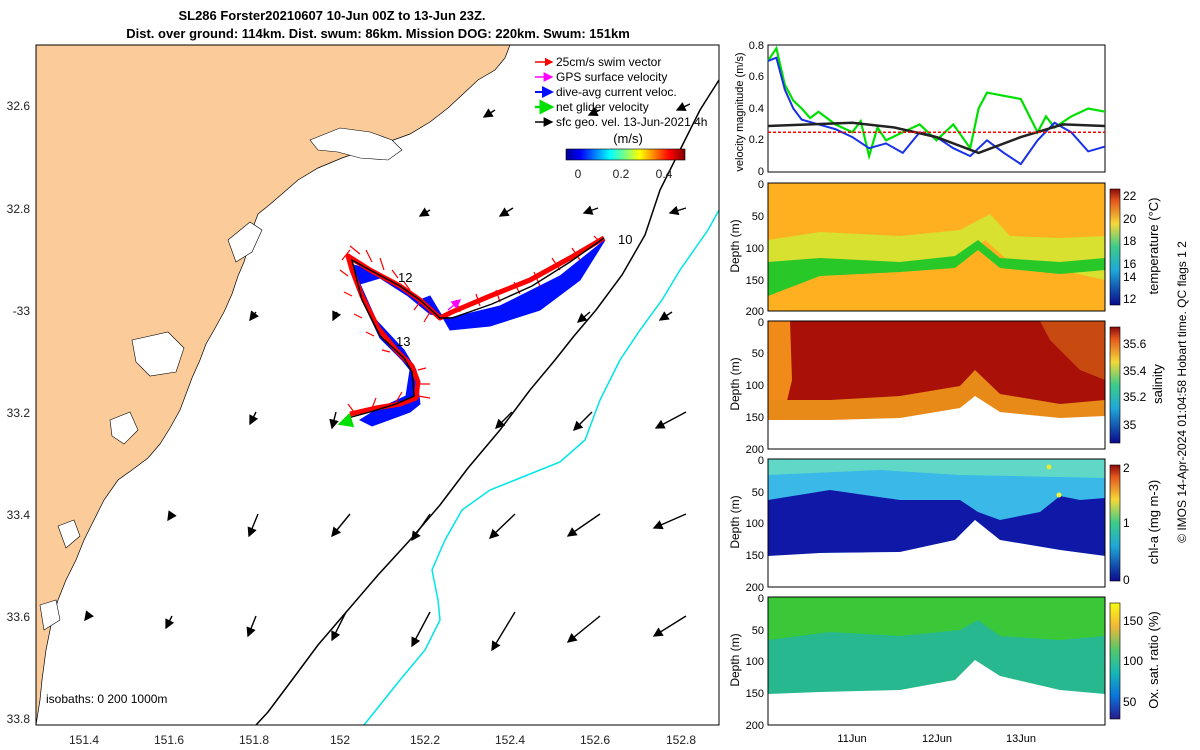 This screenshot has width=1200, height=750. I want to click on velocity-series-green, so click(936, 103).